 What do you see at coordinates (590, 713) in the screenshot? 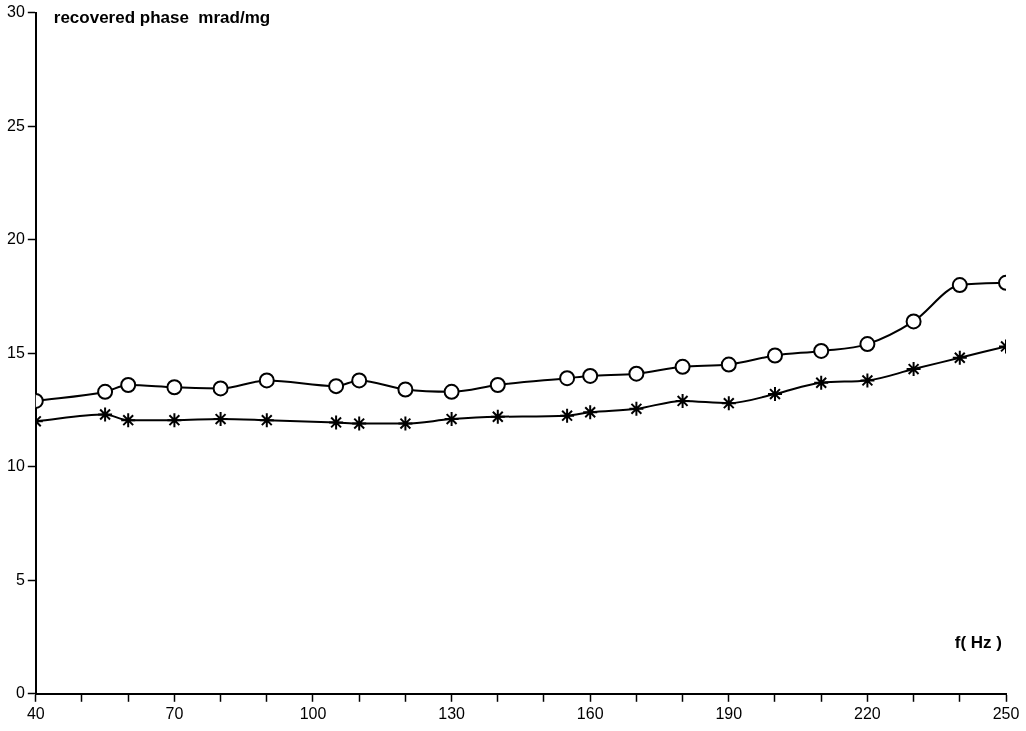
I see `x-tick-label: 160` at bounding box center [590, 713].